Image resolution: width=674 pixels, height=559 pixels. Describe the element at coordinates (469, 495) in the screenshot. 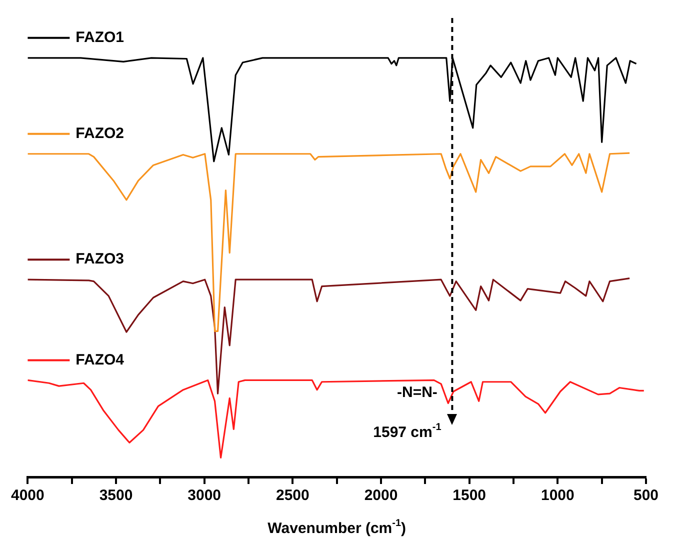

I see `x-tick-label: 1500` at that location.